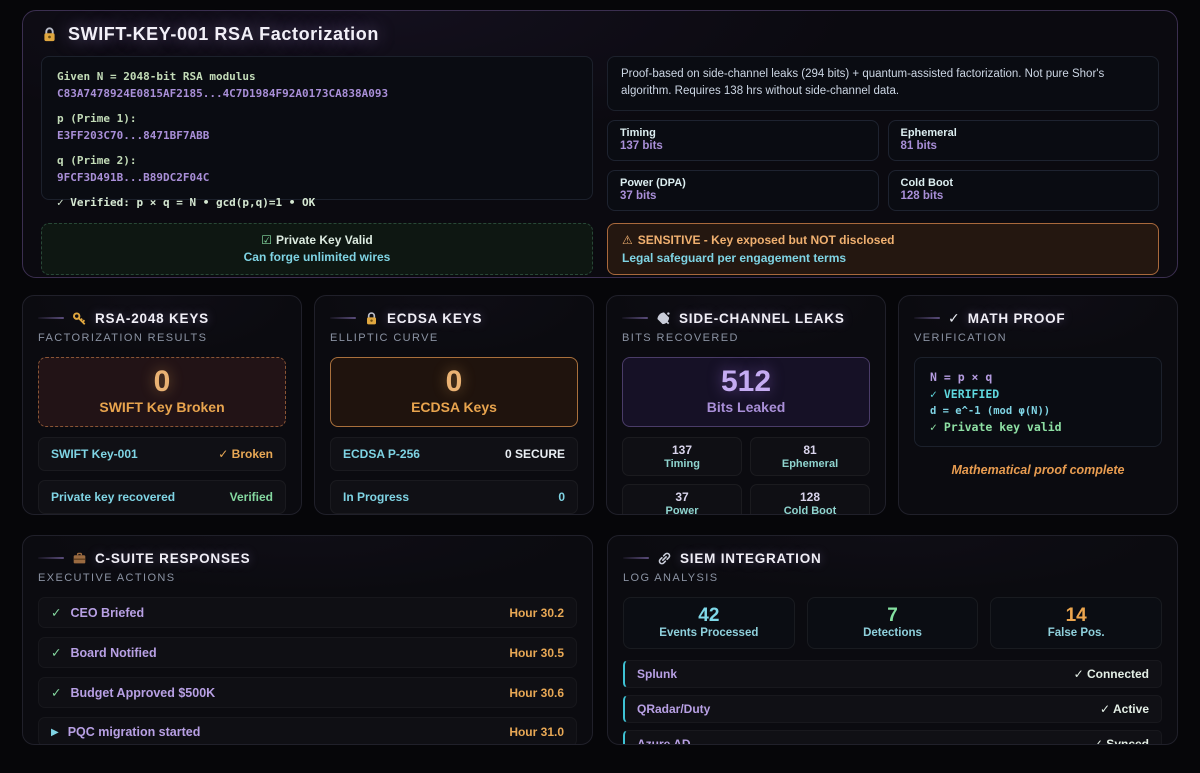 This screenshot has width=1200, height=773. Describe the element at coordinates (638, 195) in the screenshot. I see `leak-value: 37 bits` at that location.